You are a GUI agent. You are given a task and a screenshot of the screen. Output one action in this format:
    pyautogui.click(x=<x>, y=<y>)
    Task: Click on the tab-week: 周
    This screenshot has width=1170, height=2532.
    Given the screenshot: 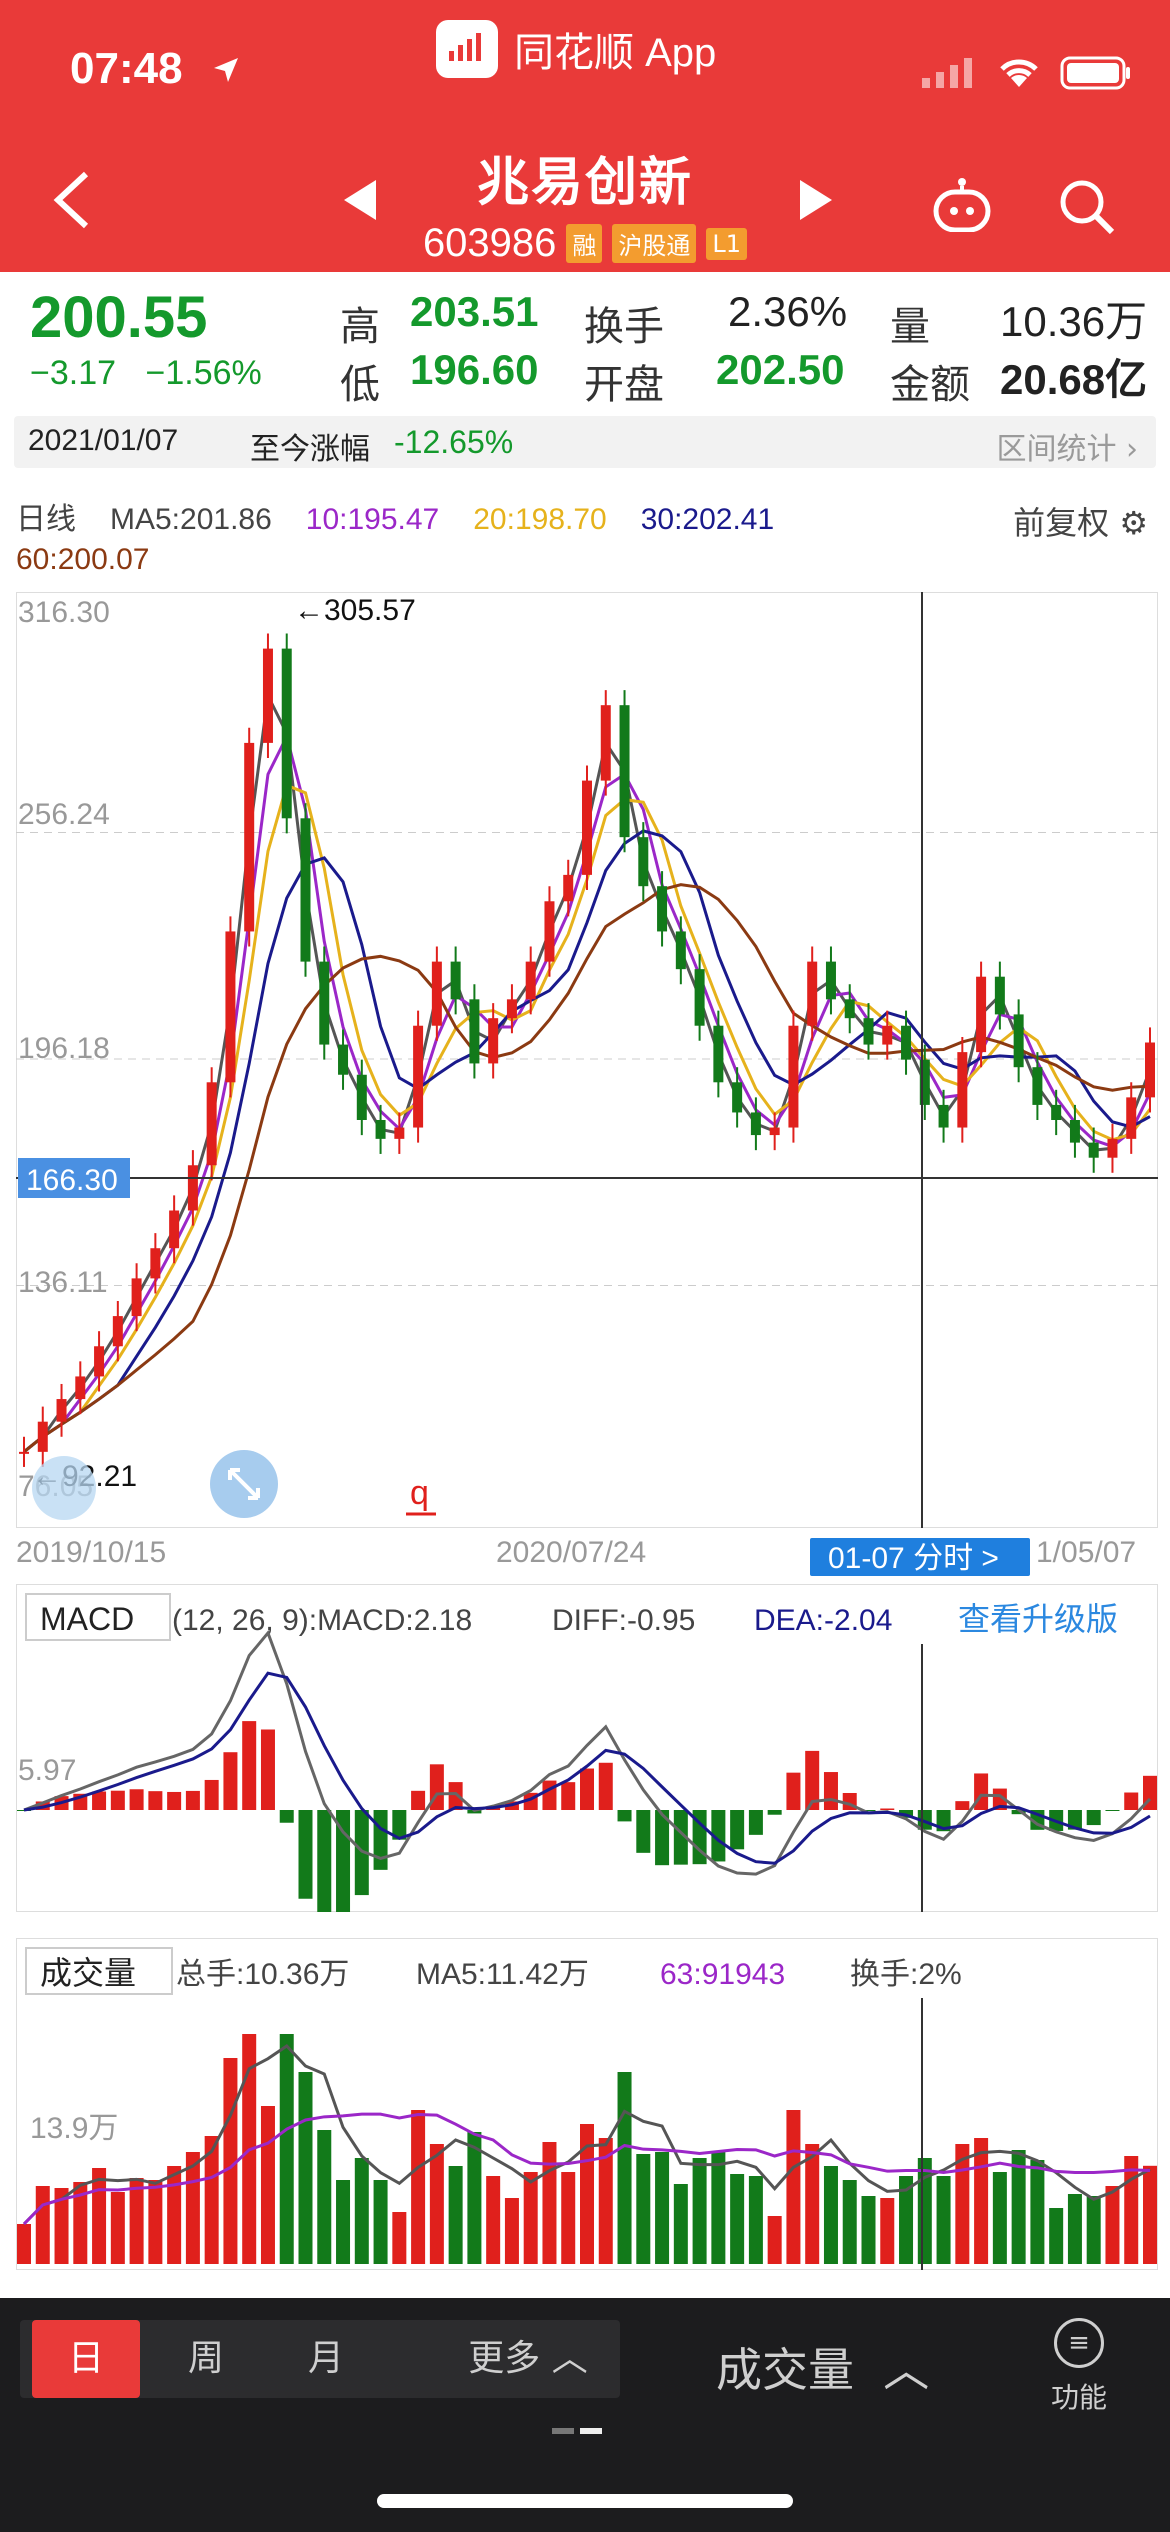 What is the action you would take?
    pyautogui.click(x=205, y=2358)
    